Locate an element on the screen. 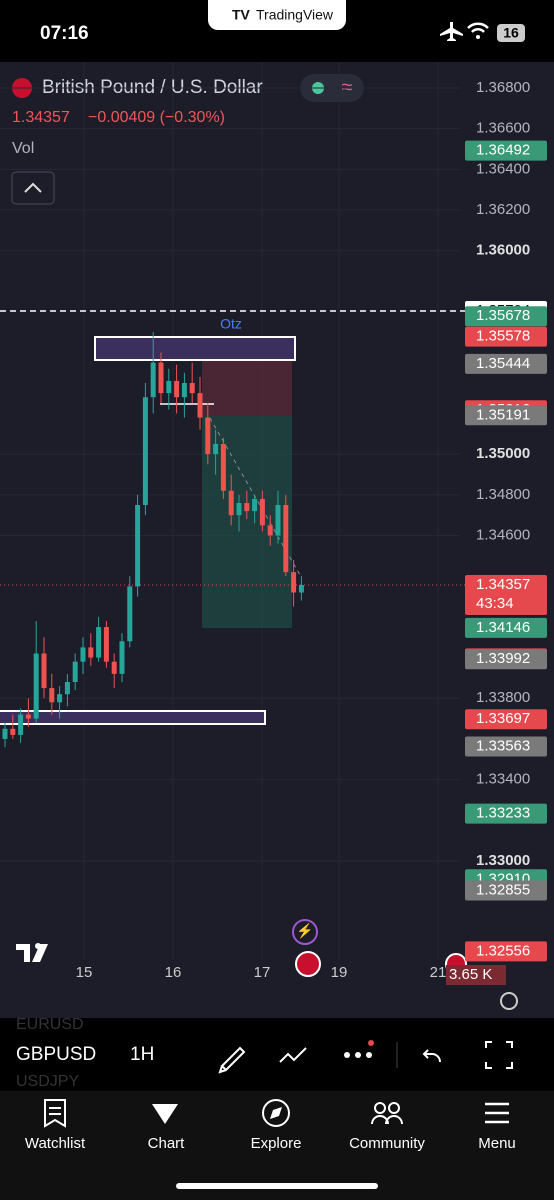  price-badge-label: 1.34146 is located at coordinates (503, 627).